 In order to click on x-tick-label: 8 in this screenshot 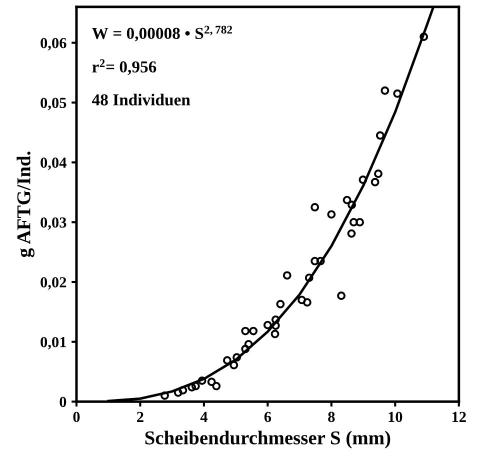, I will do `click(331, 417)`.